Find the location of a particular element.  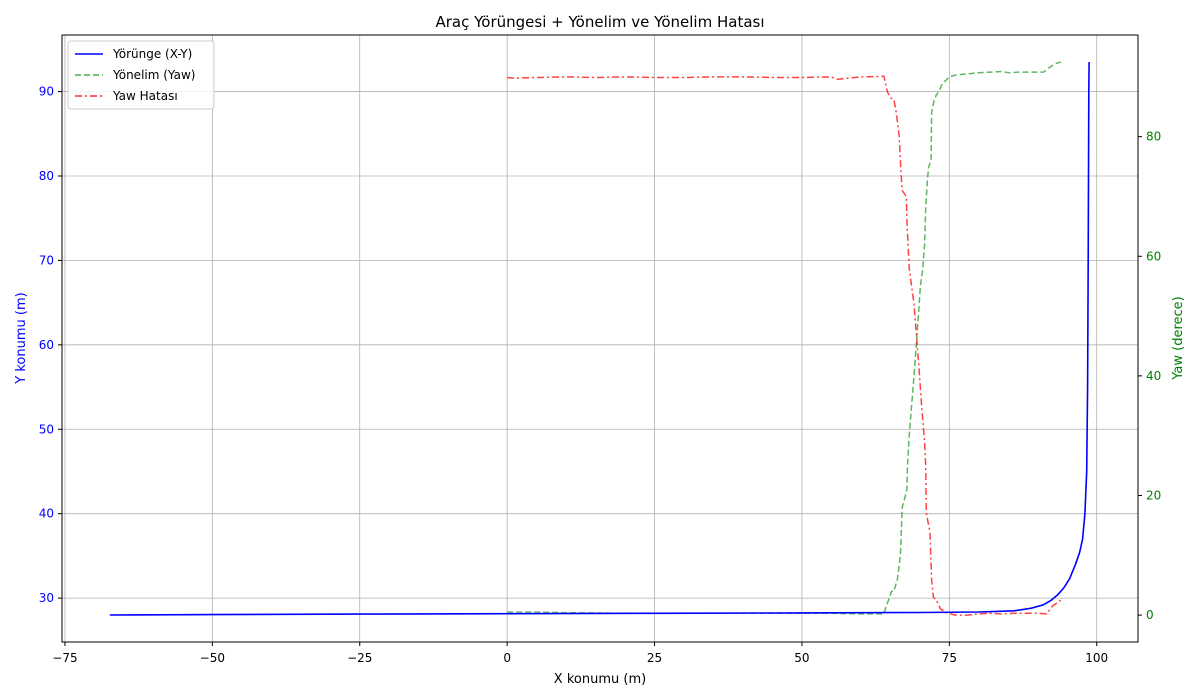

x-tick-label: −75 is located at coordinates (64, 658).